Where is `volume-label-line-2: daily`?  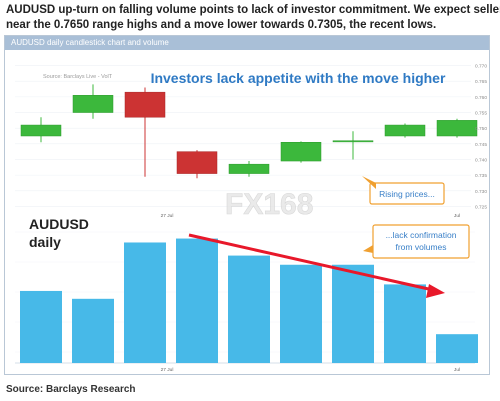
volume-label-line-2: daily is located at coordinates (45, 242).